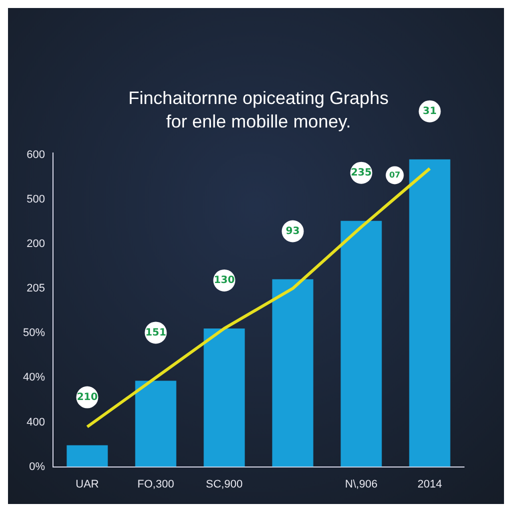  What do you see at coordinates (293, 231) in the screenshot?
I see `annotation: 93` at bounding box center [293, 231].